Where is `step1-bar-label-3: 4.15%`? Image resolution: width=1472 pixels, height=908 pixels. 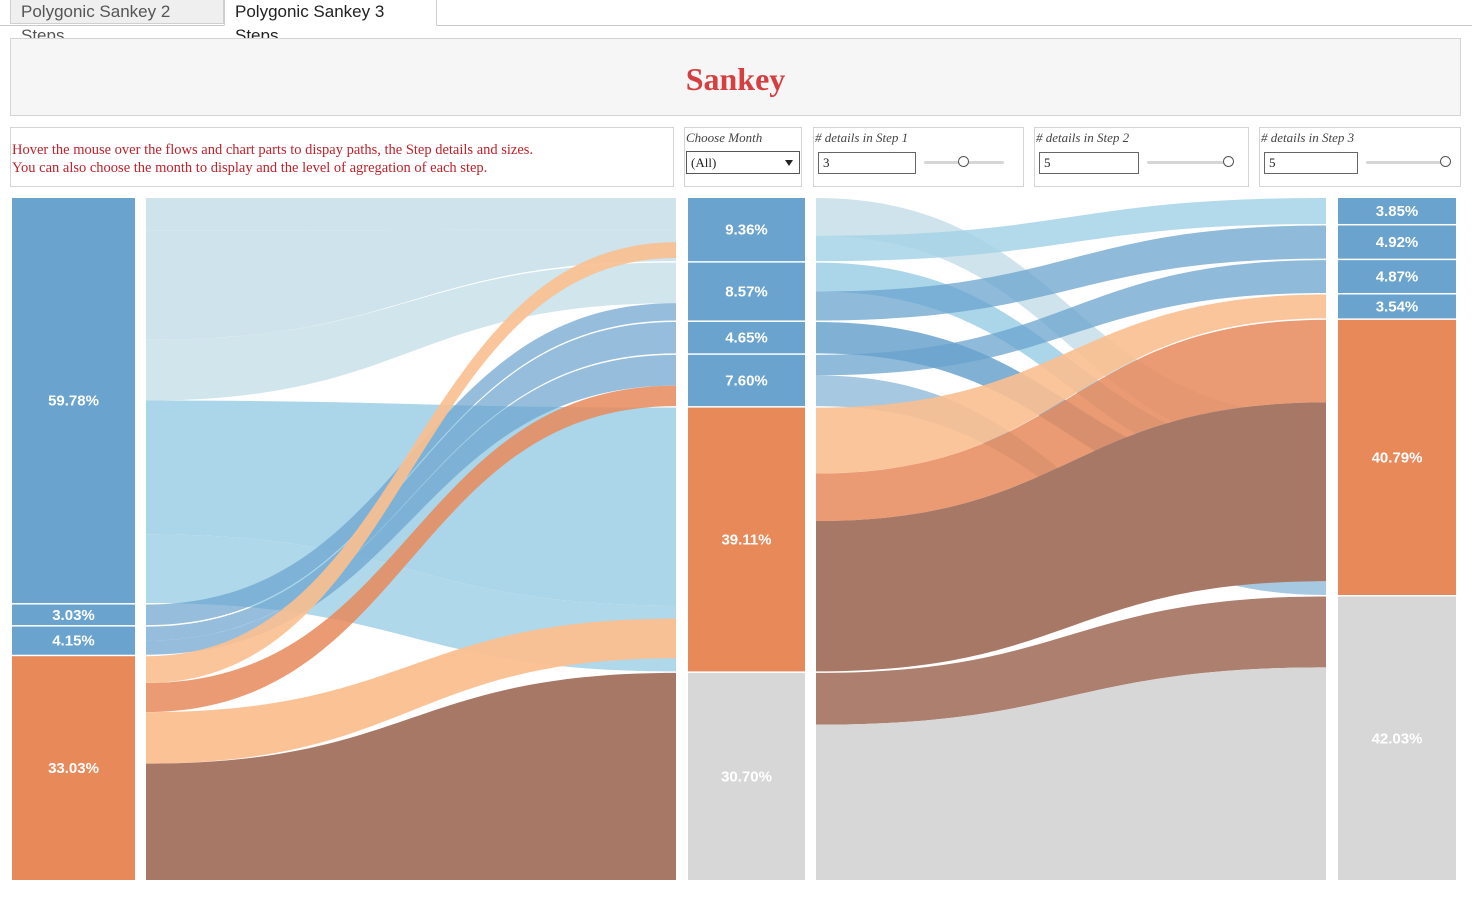 step1-bar-label-3: 4.15% is located at coordinates (73, 641).